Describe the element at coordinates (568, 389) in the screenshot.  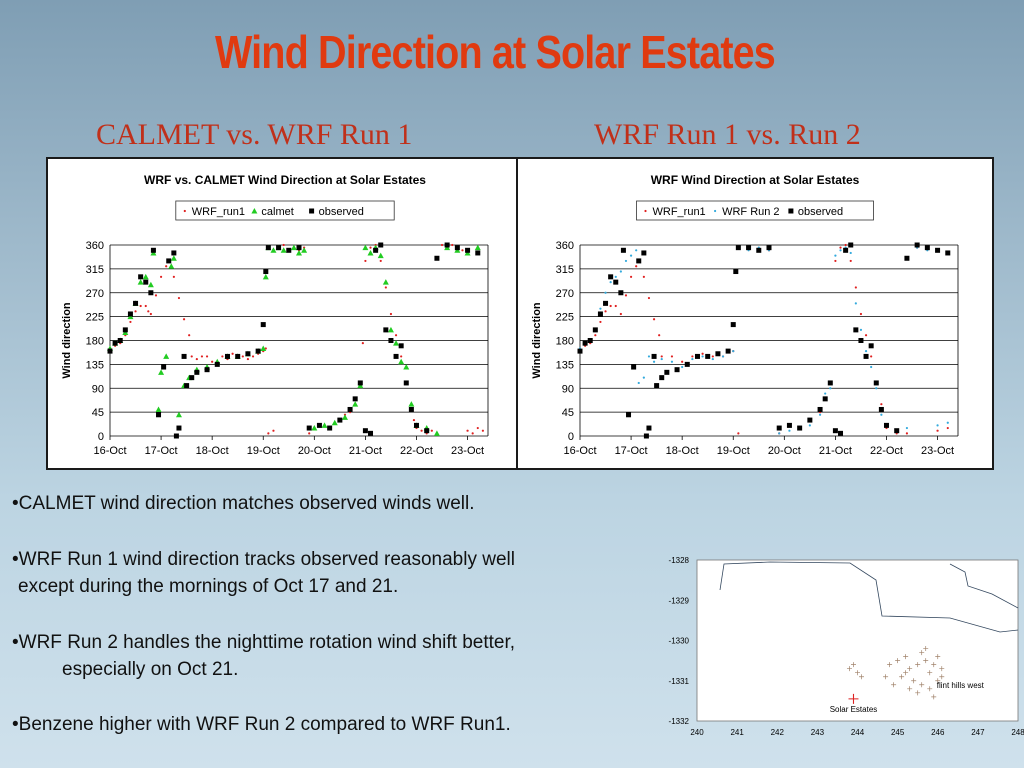
I see `y-tick-label: 90` at that location.